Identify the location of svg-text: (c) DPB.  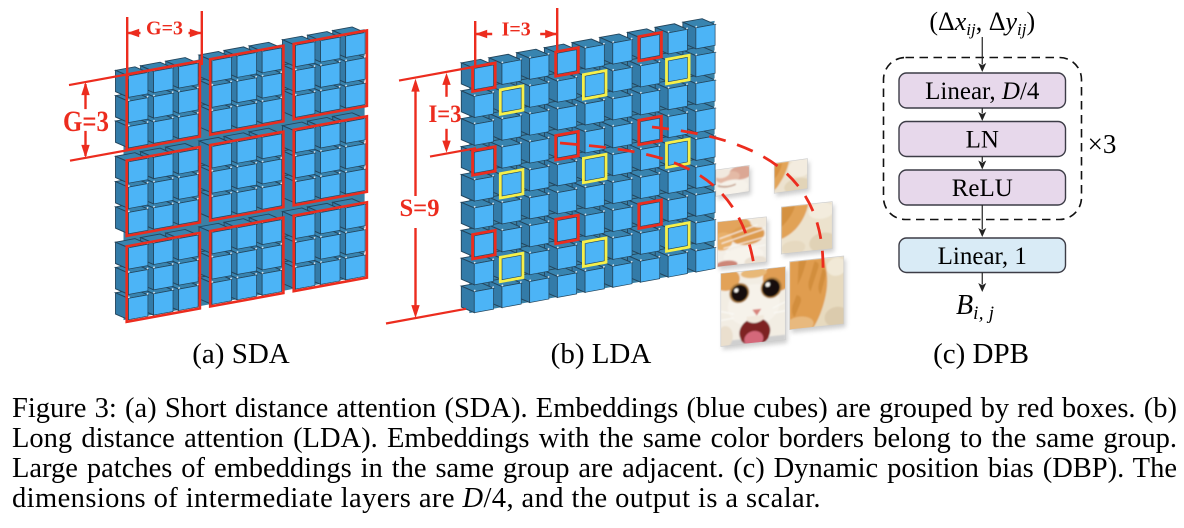
(981, 354).